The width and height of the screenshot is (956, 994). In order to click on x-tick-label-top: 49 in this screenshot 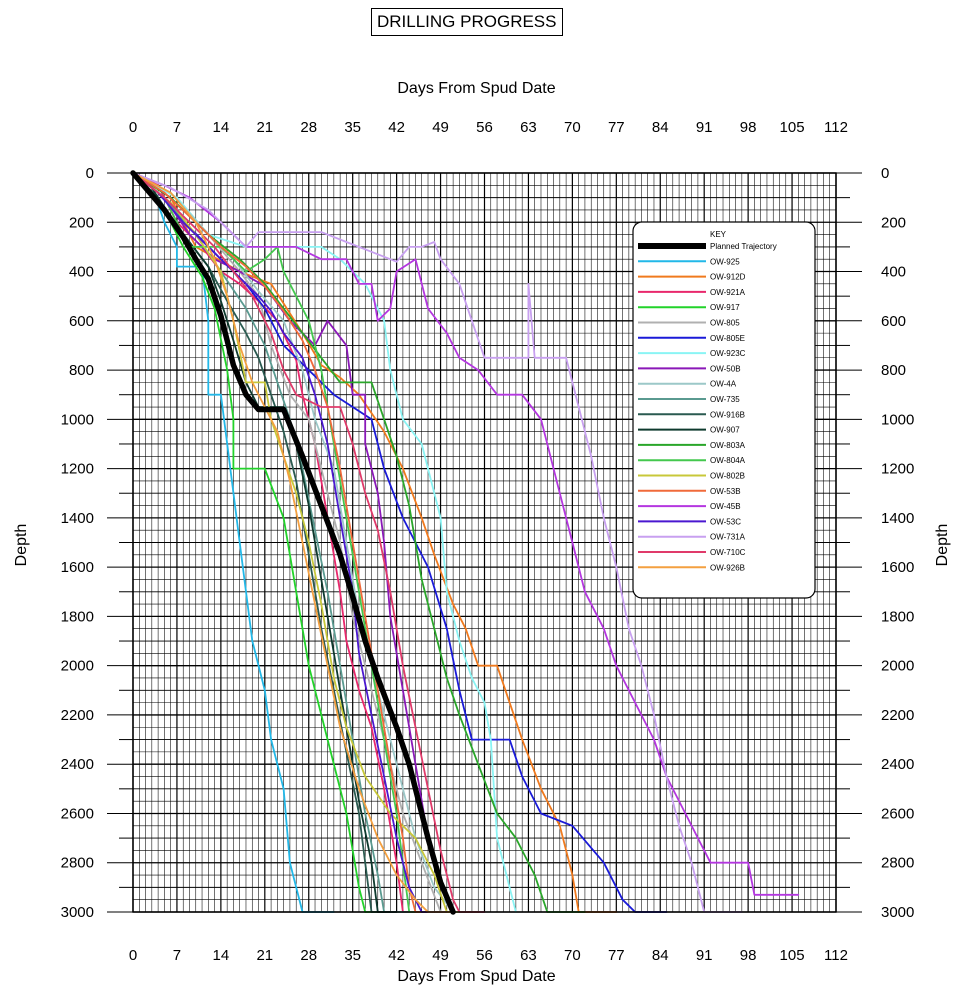, I will do `click(440, 127)`.